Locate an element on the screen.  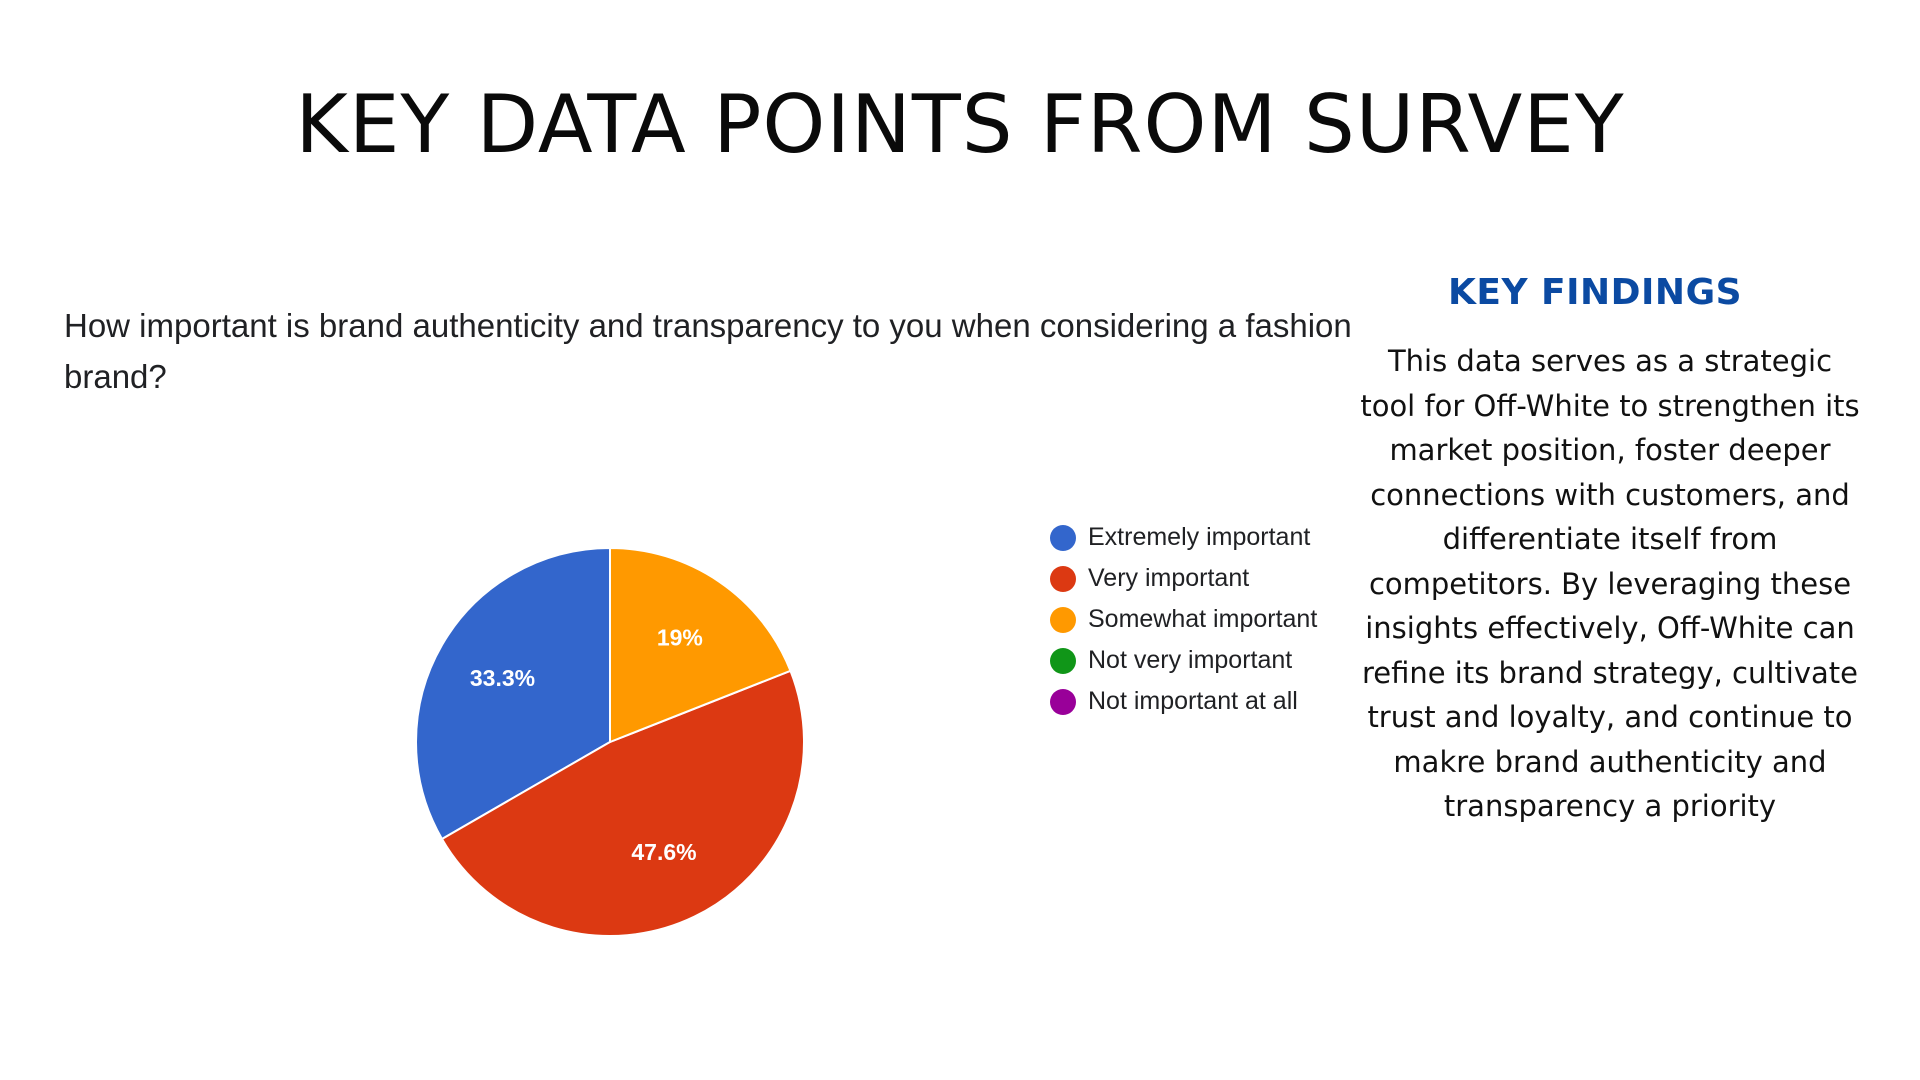
pie-slice-somewhat-important is located at coordinates (700, 645).